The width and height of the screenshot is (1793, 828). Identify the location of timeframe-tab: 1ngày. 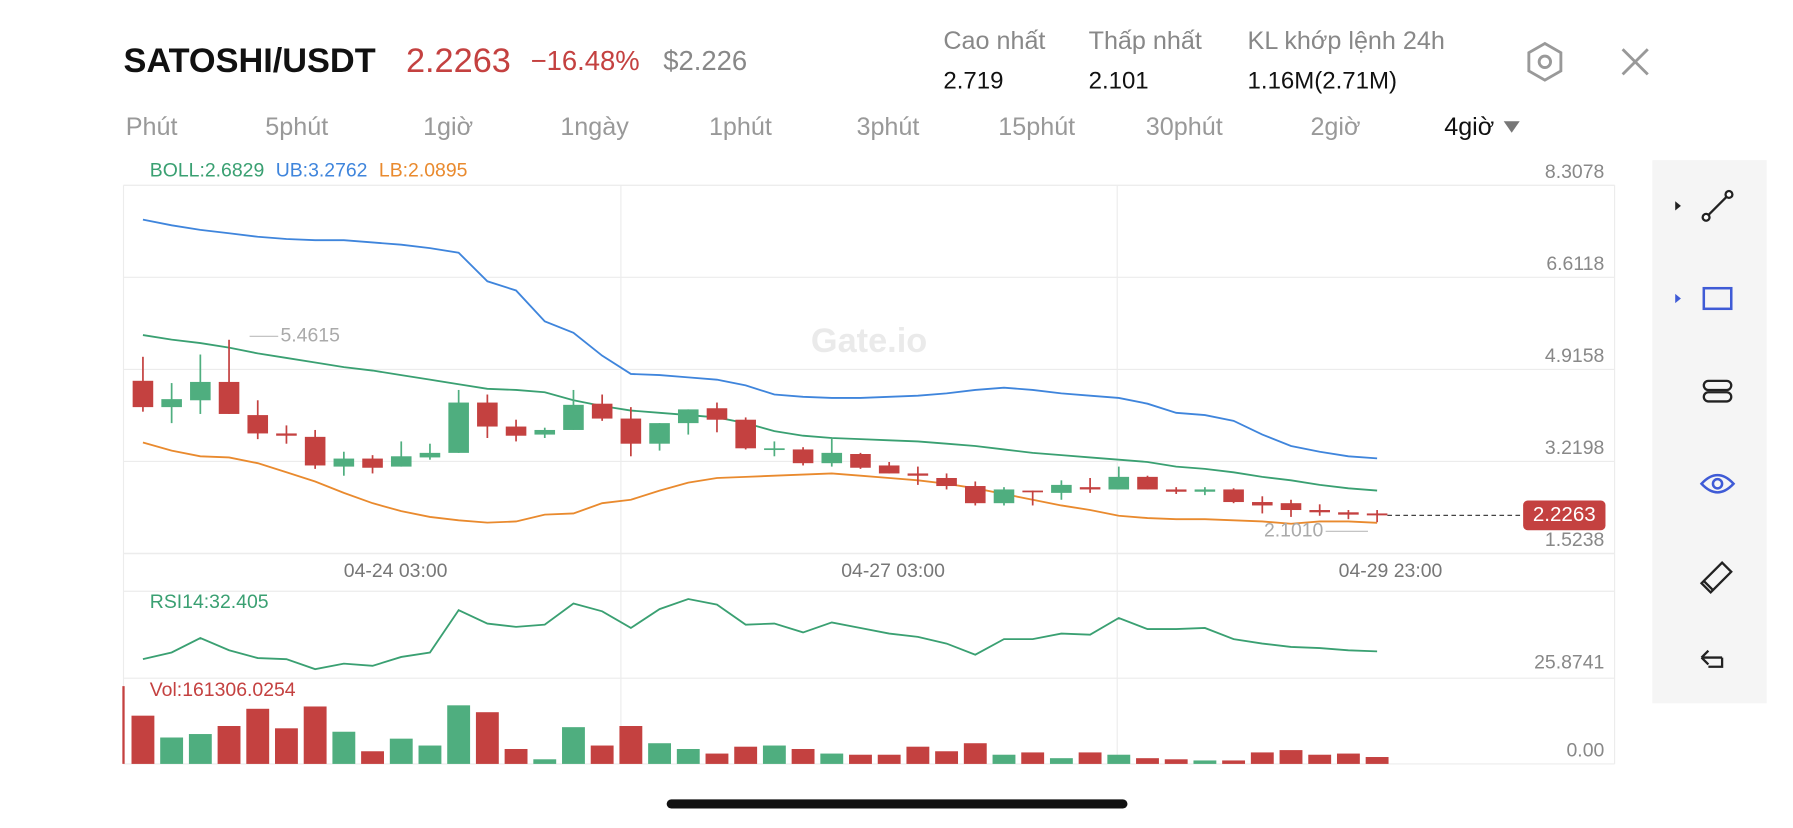
(594, 127).